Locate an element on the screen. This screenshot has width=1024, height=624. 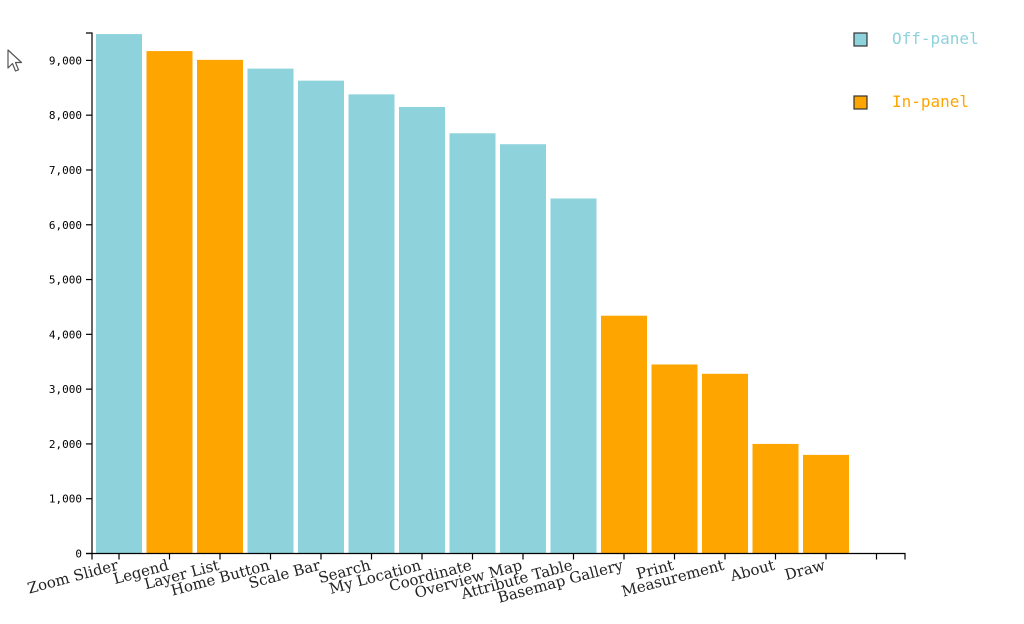
x-tick-label: About is located at coordinates (751, 570).